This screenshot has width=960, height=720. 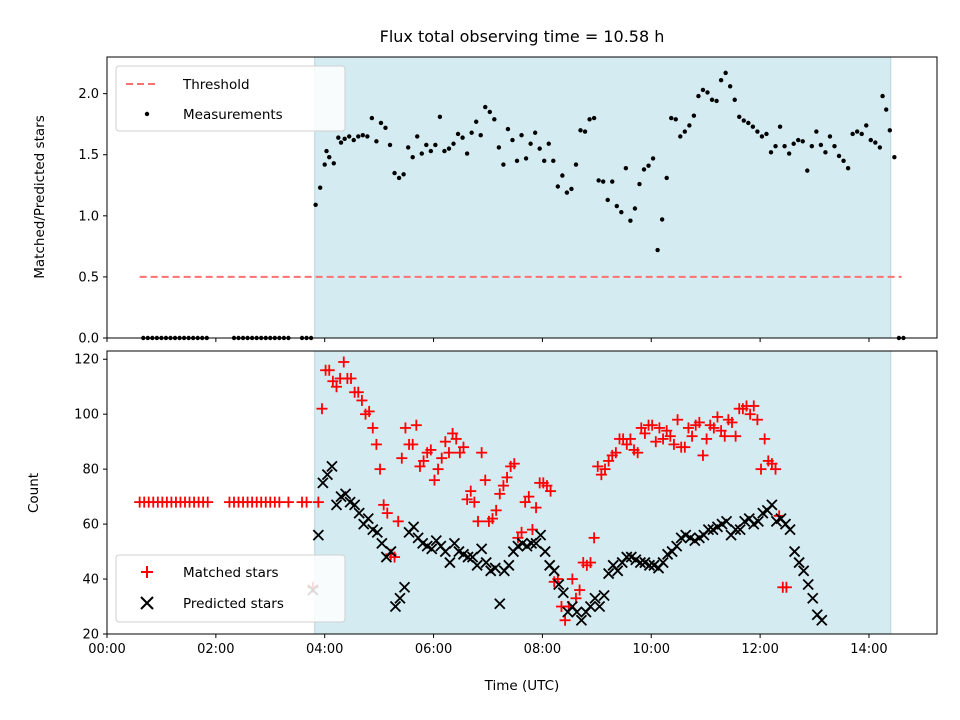 What do you see at coordinates (90, 580) in the screenshot?
I see `y-tick-label: 40` at bounding box center [90, 580].